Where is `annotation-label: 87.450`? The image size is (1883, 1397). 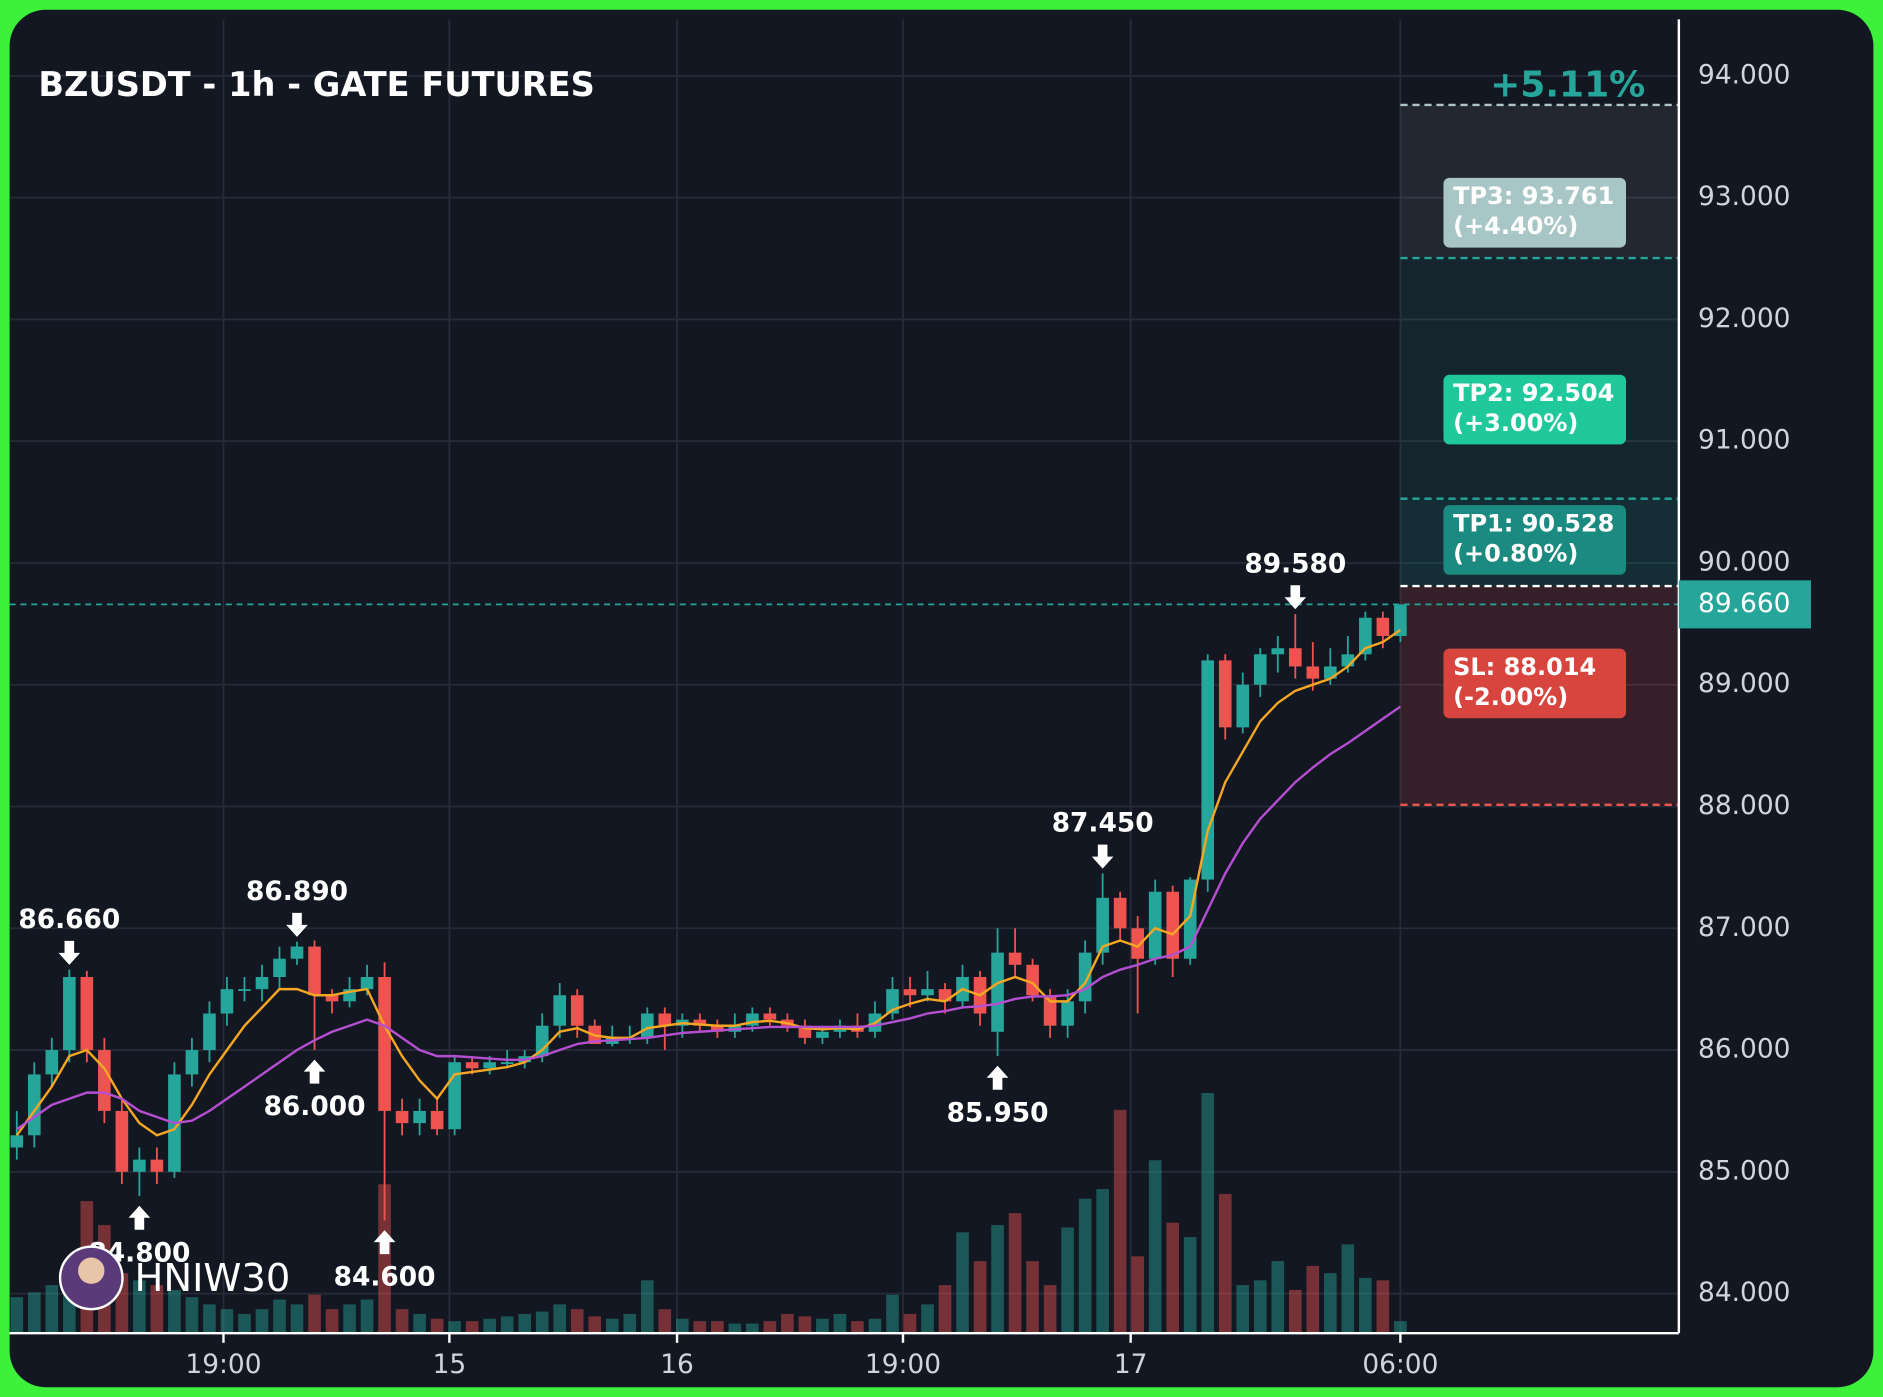 annotation-label: 87.450 is located at coordinates (1103, 823).